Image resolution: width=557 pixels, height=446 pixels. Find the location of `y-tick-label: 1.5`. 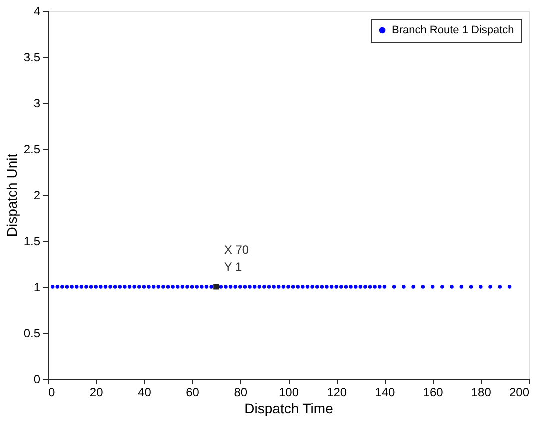

y-tick-label: 1.5 is located at coordinates (32, 241).